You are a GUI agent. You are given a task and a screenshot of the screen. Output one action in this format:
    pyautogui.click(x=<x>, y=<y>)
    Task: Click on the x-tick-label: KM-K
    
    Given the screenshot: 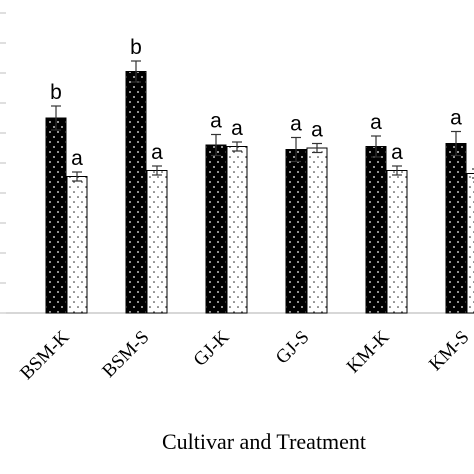 What is the action you would take?
    pyautogui.click(x=368, y=351)
    